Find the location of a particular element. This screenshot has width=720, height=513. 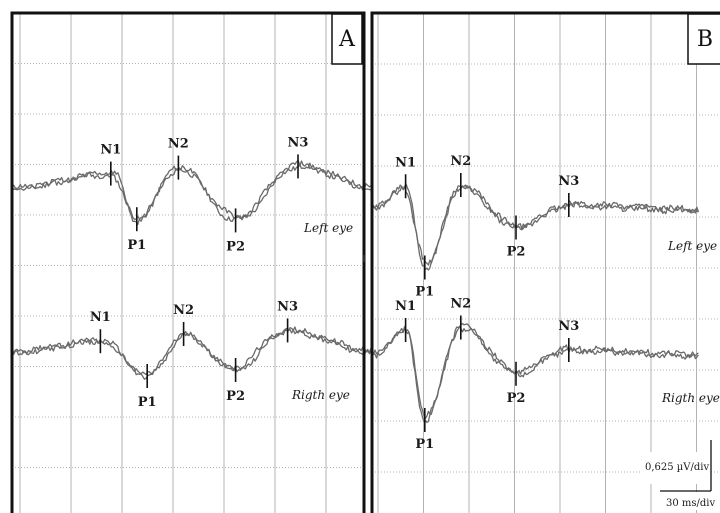

scale-amplitude-label: 0,625 µV/div is located at coordinates (677, 467).